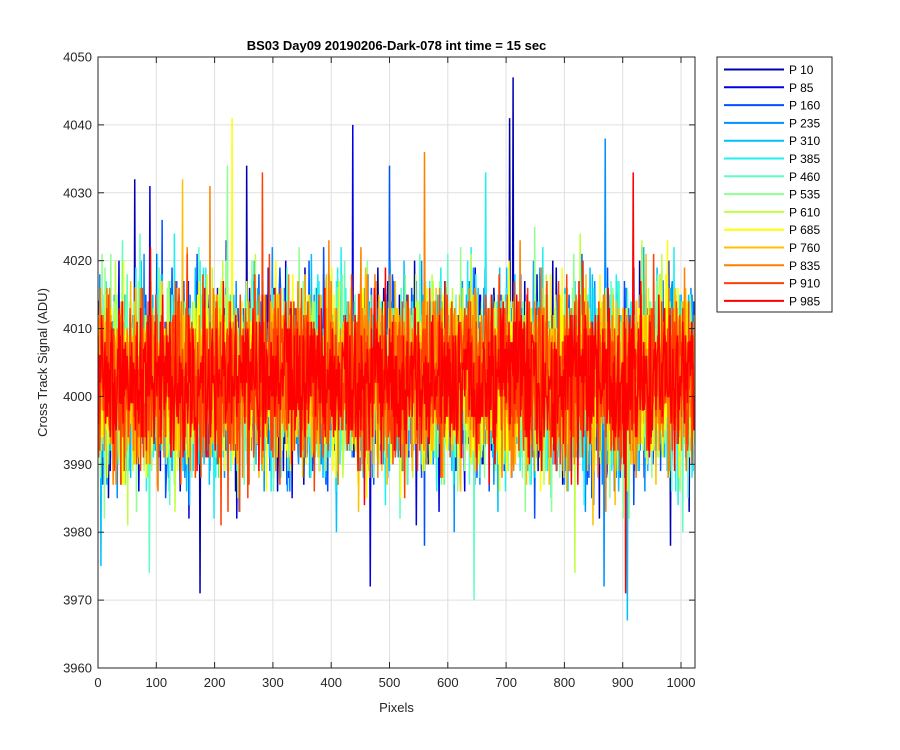 The image size is (900, 750). What do you see at coordinates (77, 532) in the screenshot?
I see `y-tick-label: 3980` at bounding box center [77, 532].